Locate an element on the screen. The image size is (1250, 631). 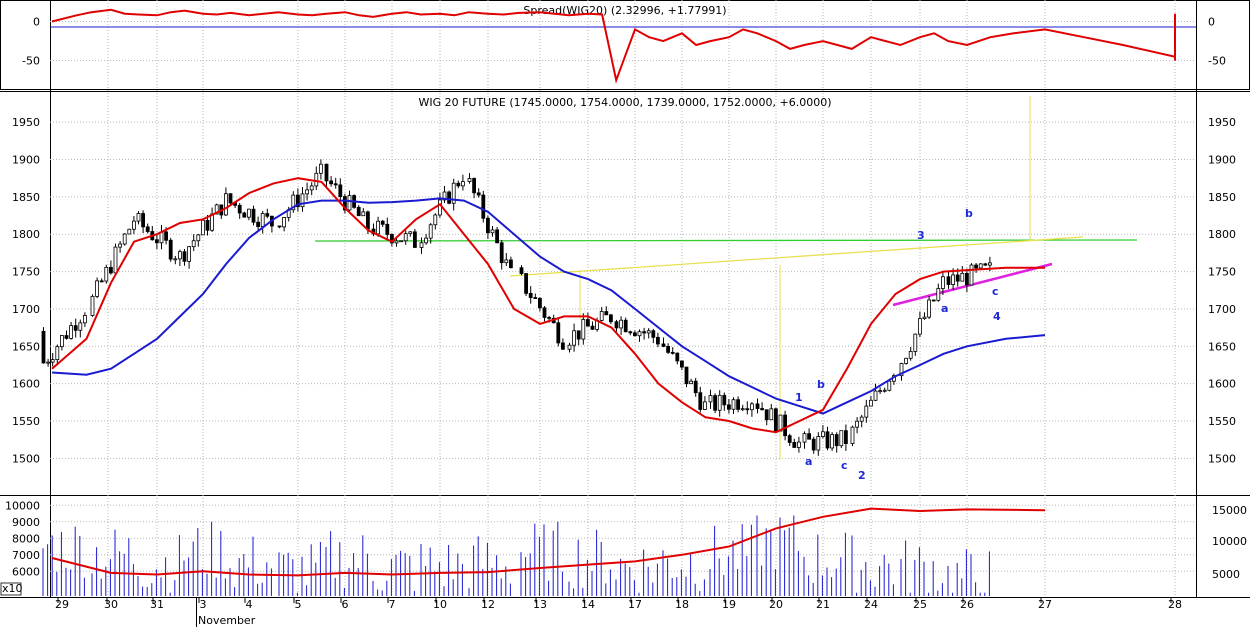
x-axis: 29 30 31 3 4 5 6 7 10 12 13 14 17 18 19 20 21 24 25 26 27 28 is located at coordinates (618, 604).